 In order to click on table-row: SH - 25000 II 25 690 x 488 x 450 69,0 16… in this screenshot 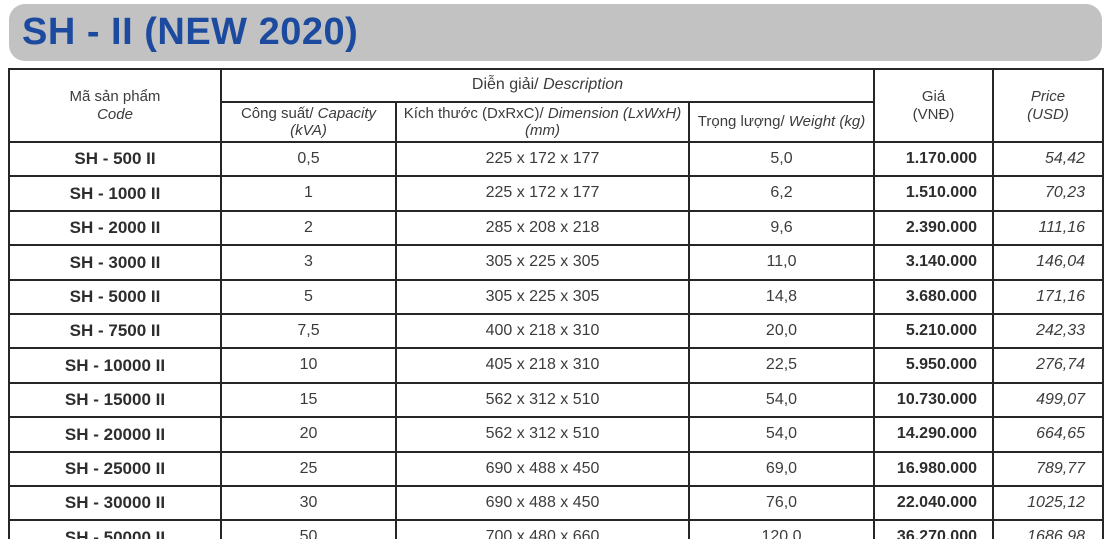, I will do `click(556, 468)`.